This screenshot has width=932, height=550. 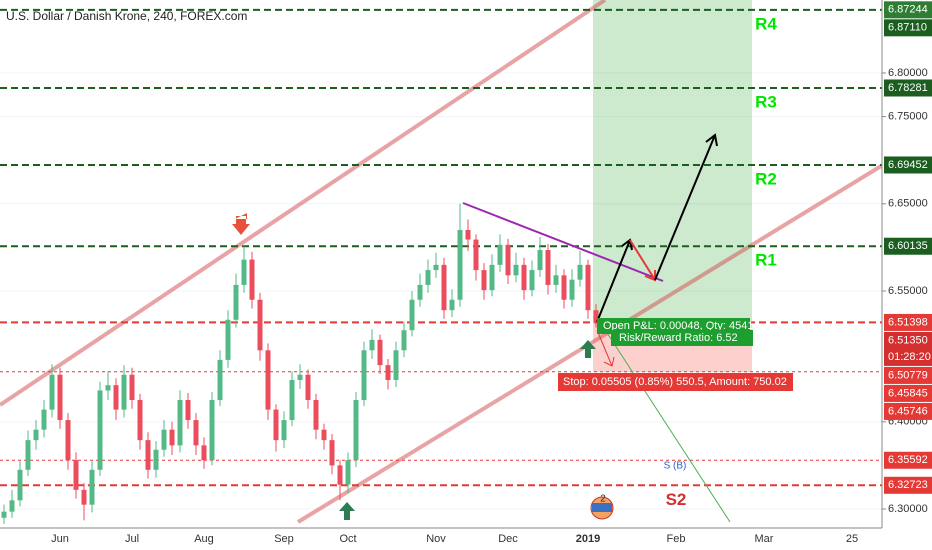 What do you see at coordinates (508, 539) in the screenshot?
I see `x-tick-label: Dec` at bounding box center [508, 539].